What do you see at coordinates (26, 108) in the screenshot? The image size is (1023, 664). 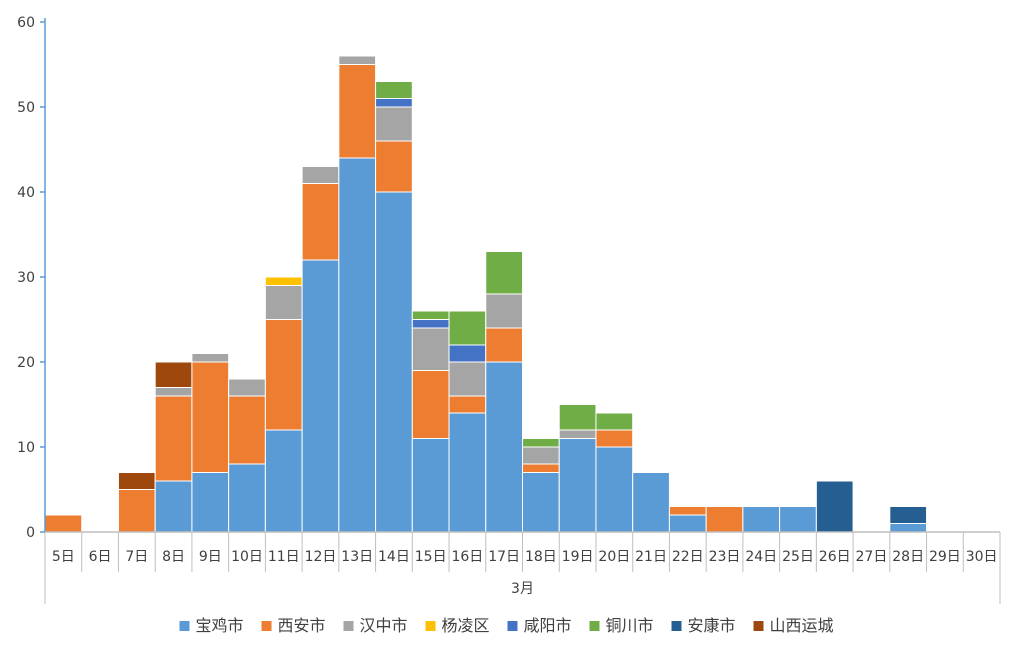 I see `y-tick-label: 50` at bounding box center [26, 108].